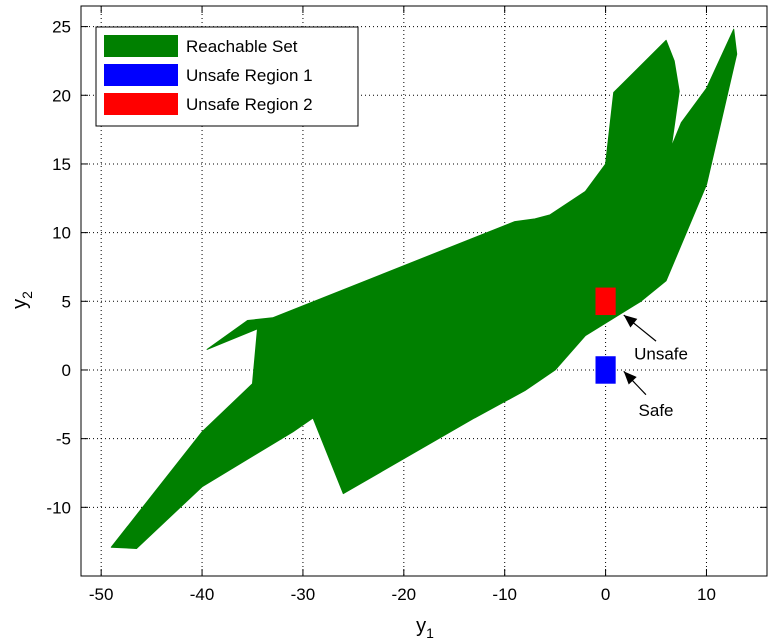 The image size is (782, 643). What do you see at coordinates (61, 233) in the screenshot?
I see `y-tick-label: 10` at bounding box center [61, 233].